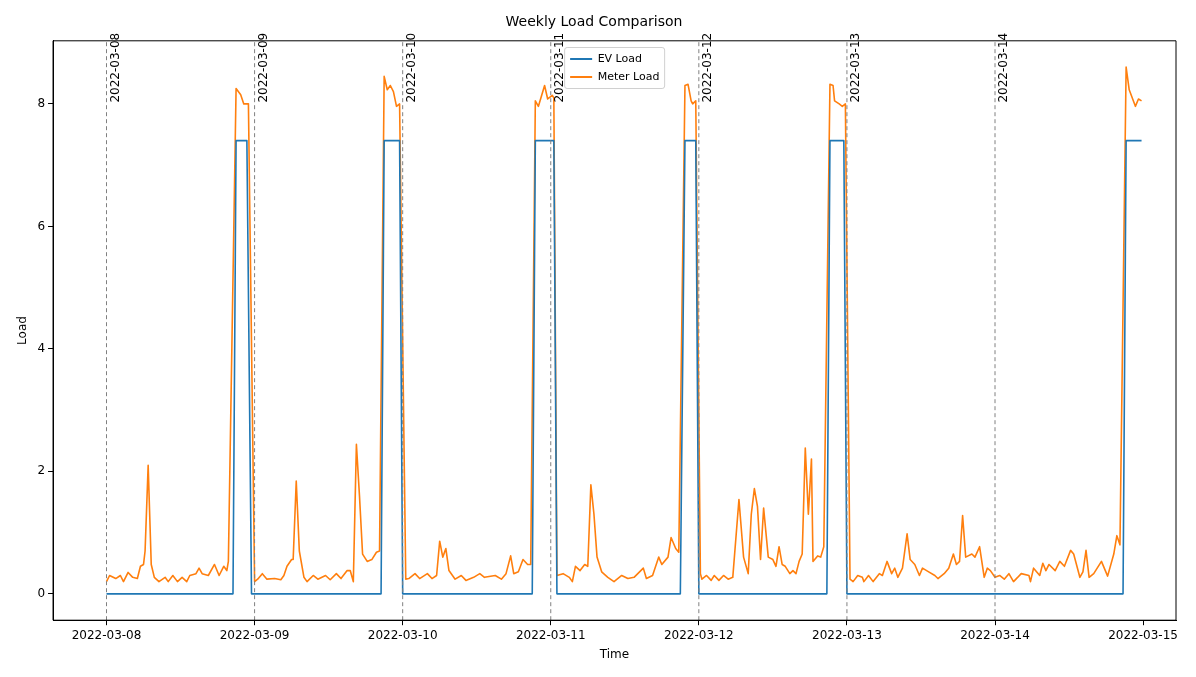 The height and width of the screenshot is (677, 1196). What do you see at coordinates (594, 21) in the screenshot?
I see `chart-title: Weekly Load Comparison` at bounding box center [594, 21].